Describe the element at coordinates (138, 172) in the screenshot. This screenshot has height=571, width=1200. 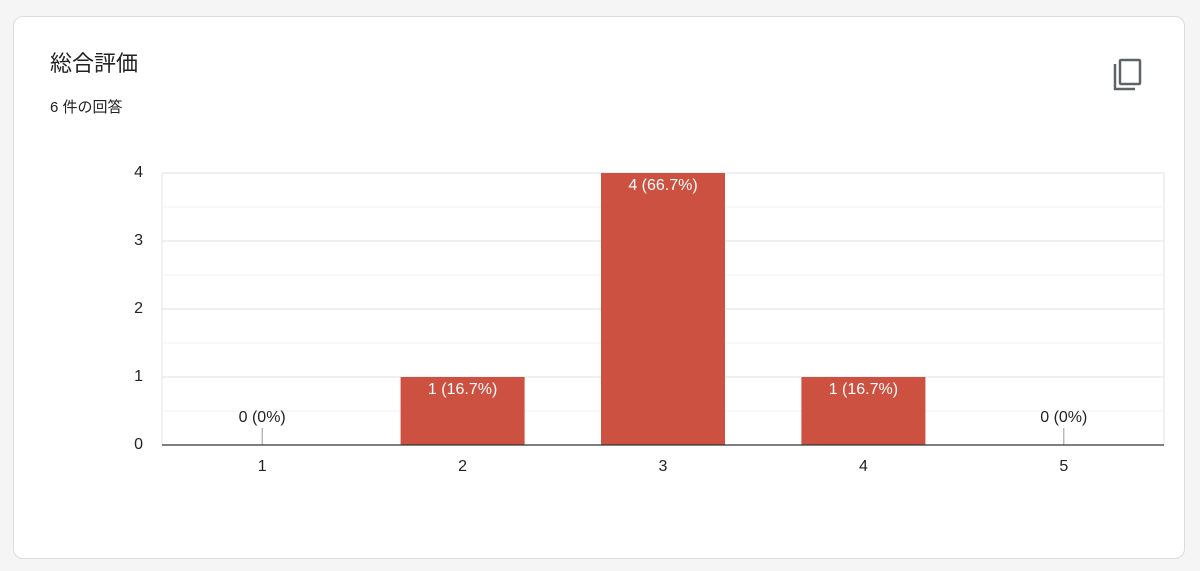
I see `y-tick-label: 4` at that location.